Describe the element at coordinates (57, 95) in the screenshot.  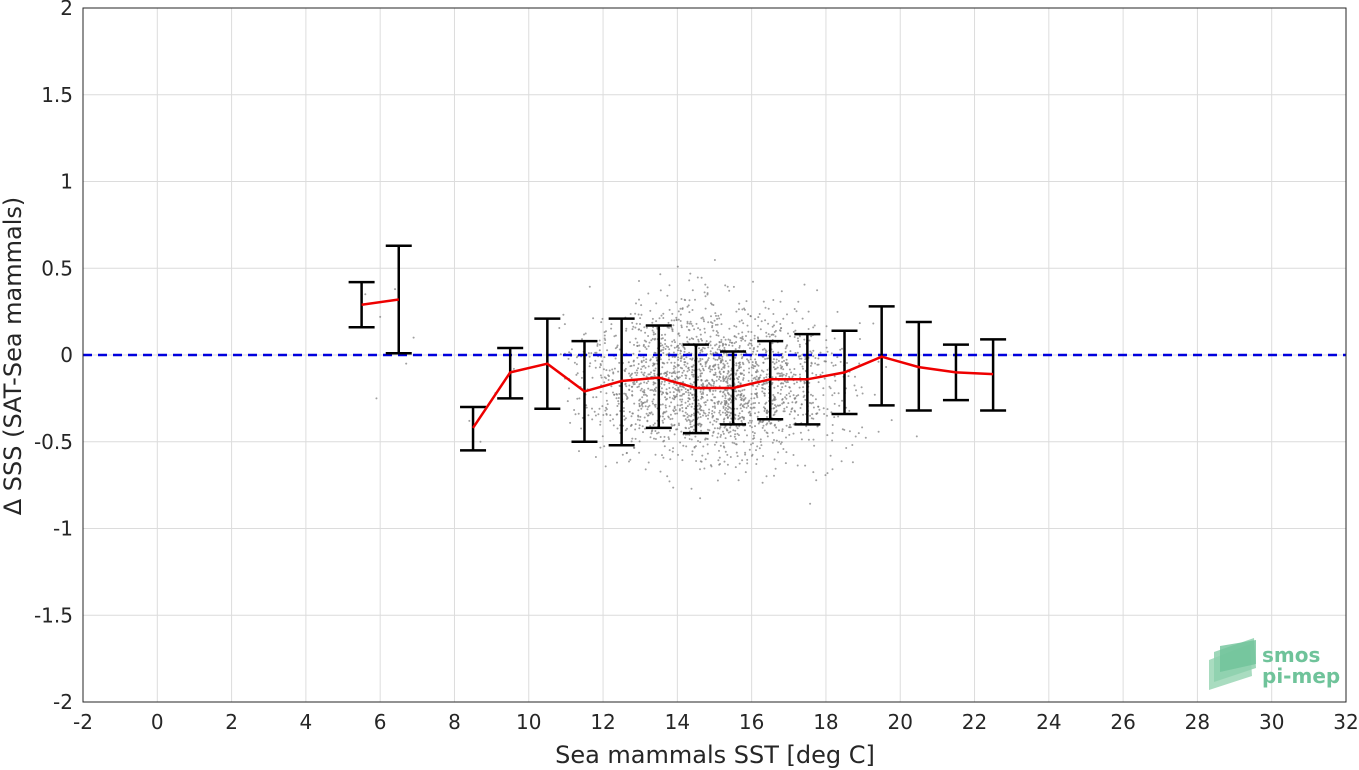
I see `y-tick-label: 1.5` at that location.